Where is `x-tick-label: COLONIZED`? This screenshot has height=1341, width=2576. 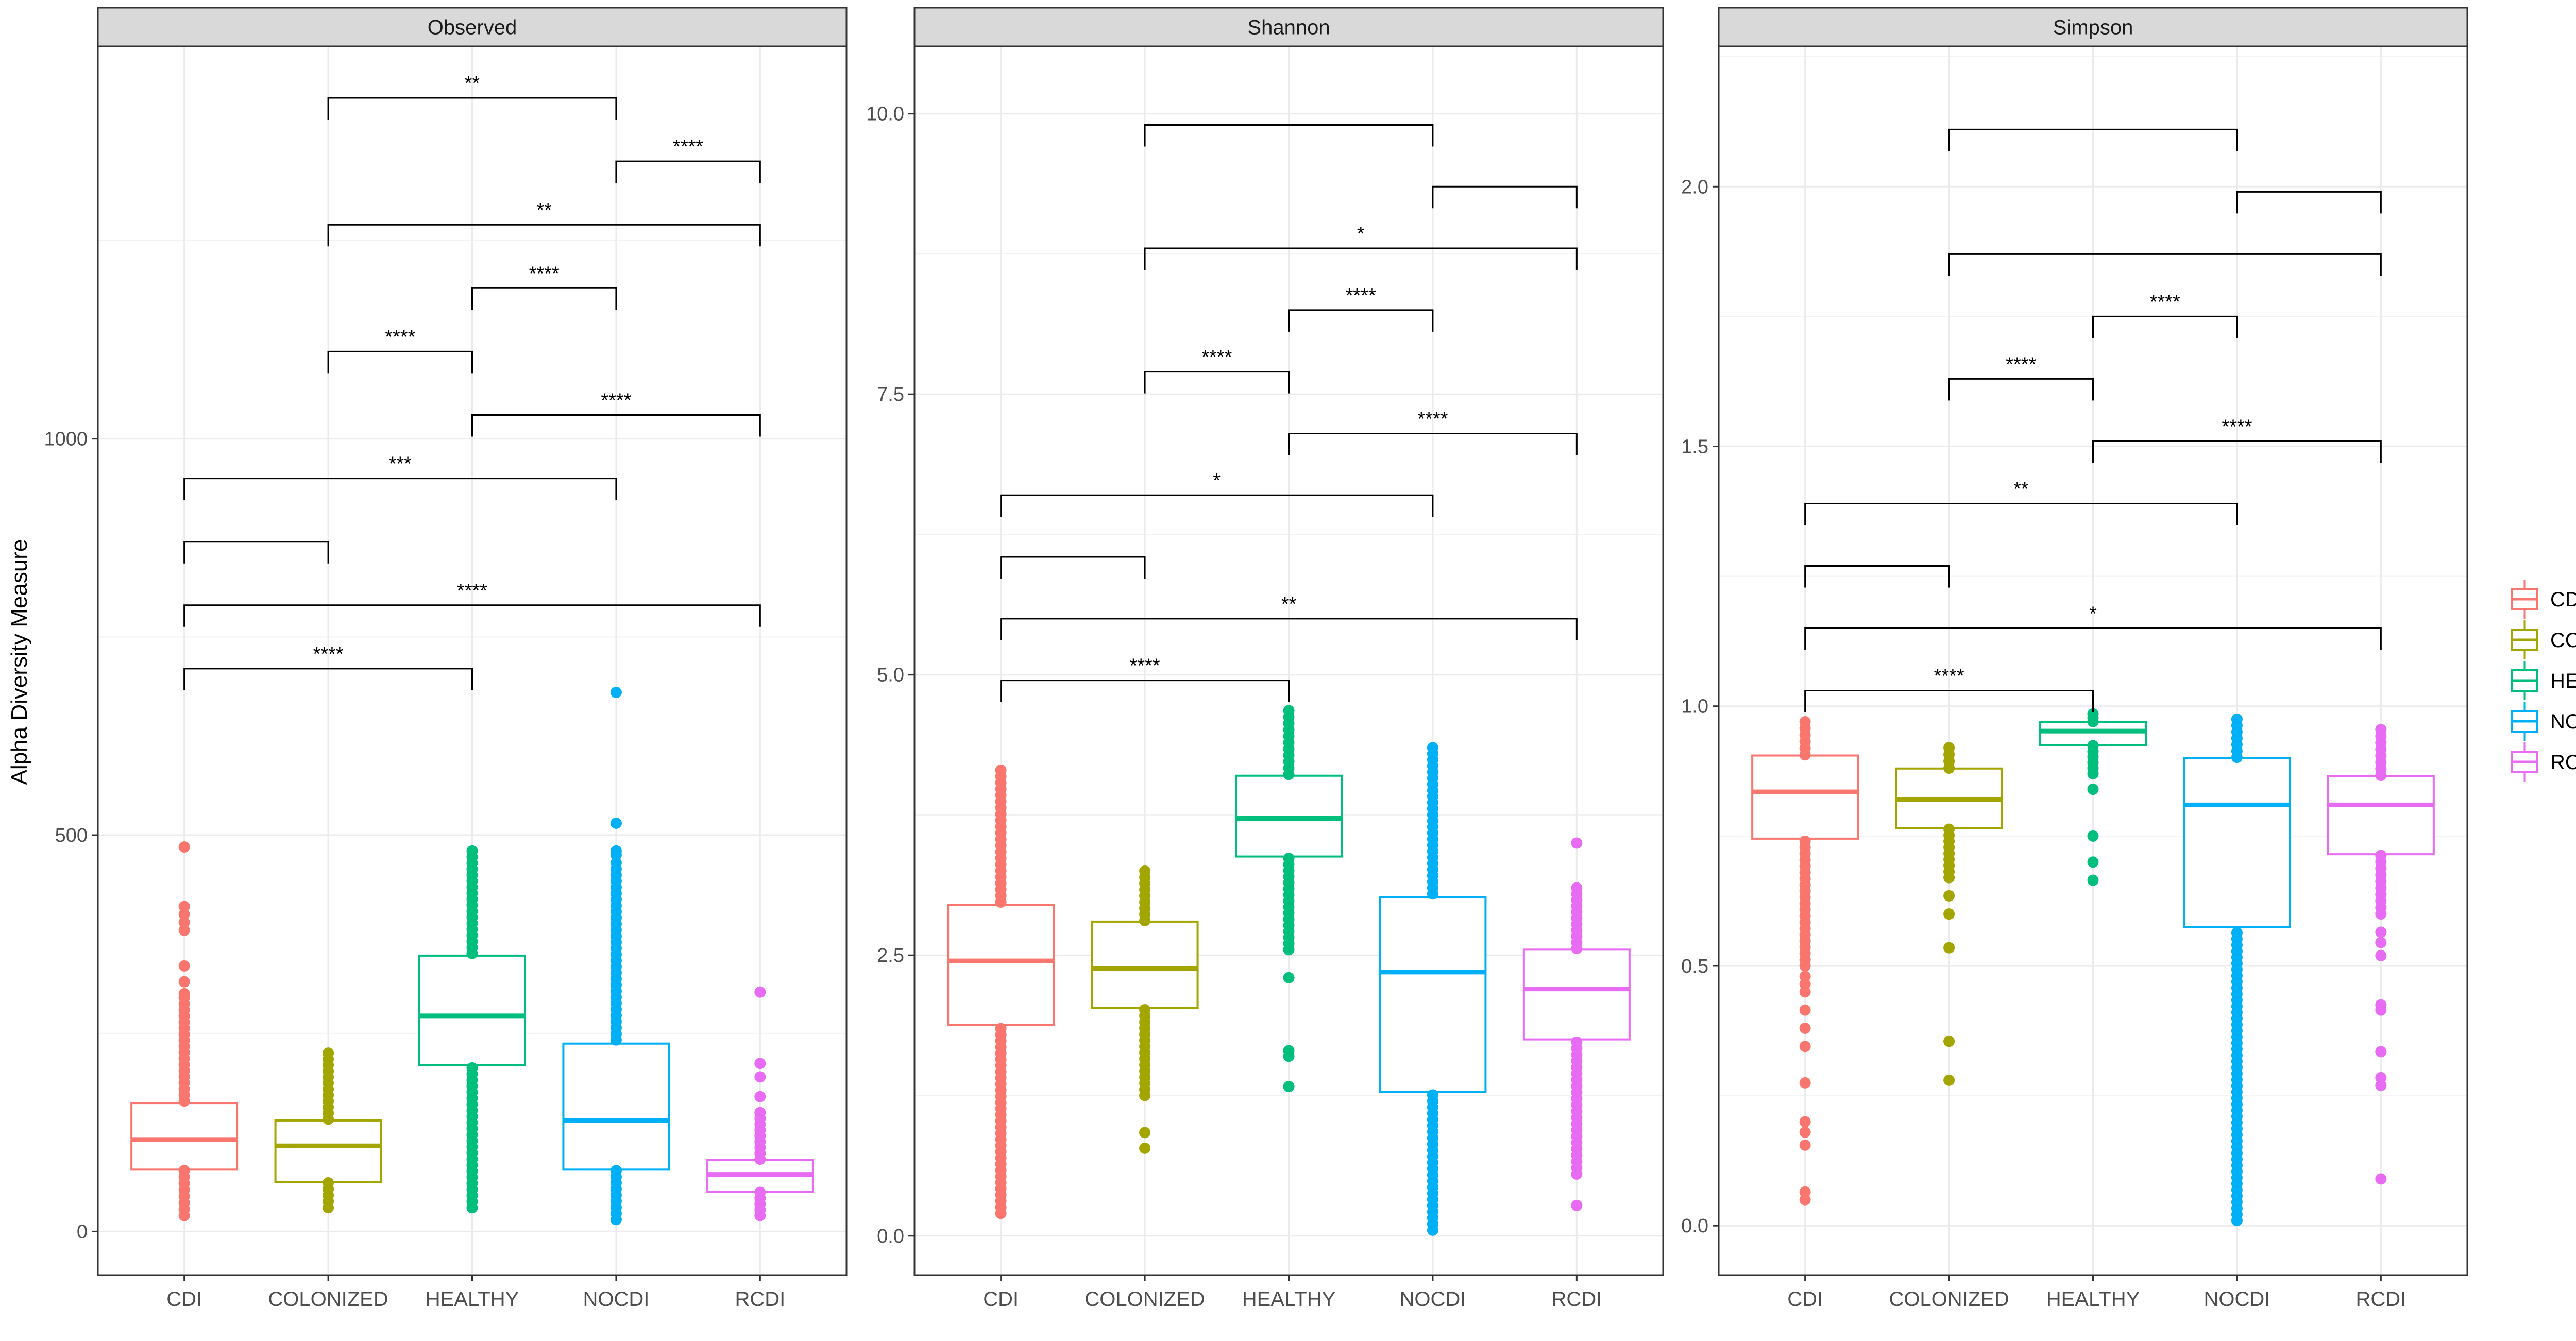
x-tick-label: COLONIZED is located at coordinates (328, 1300).